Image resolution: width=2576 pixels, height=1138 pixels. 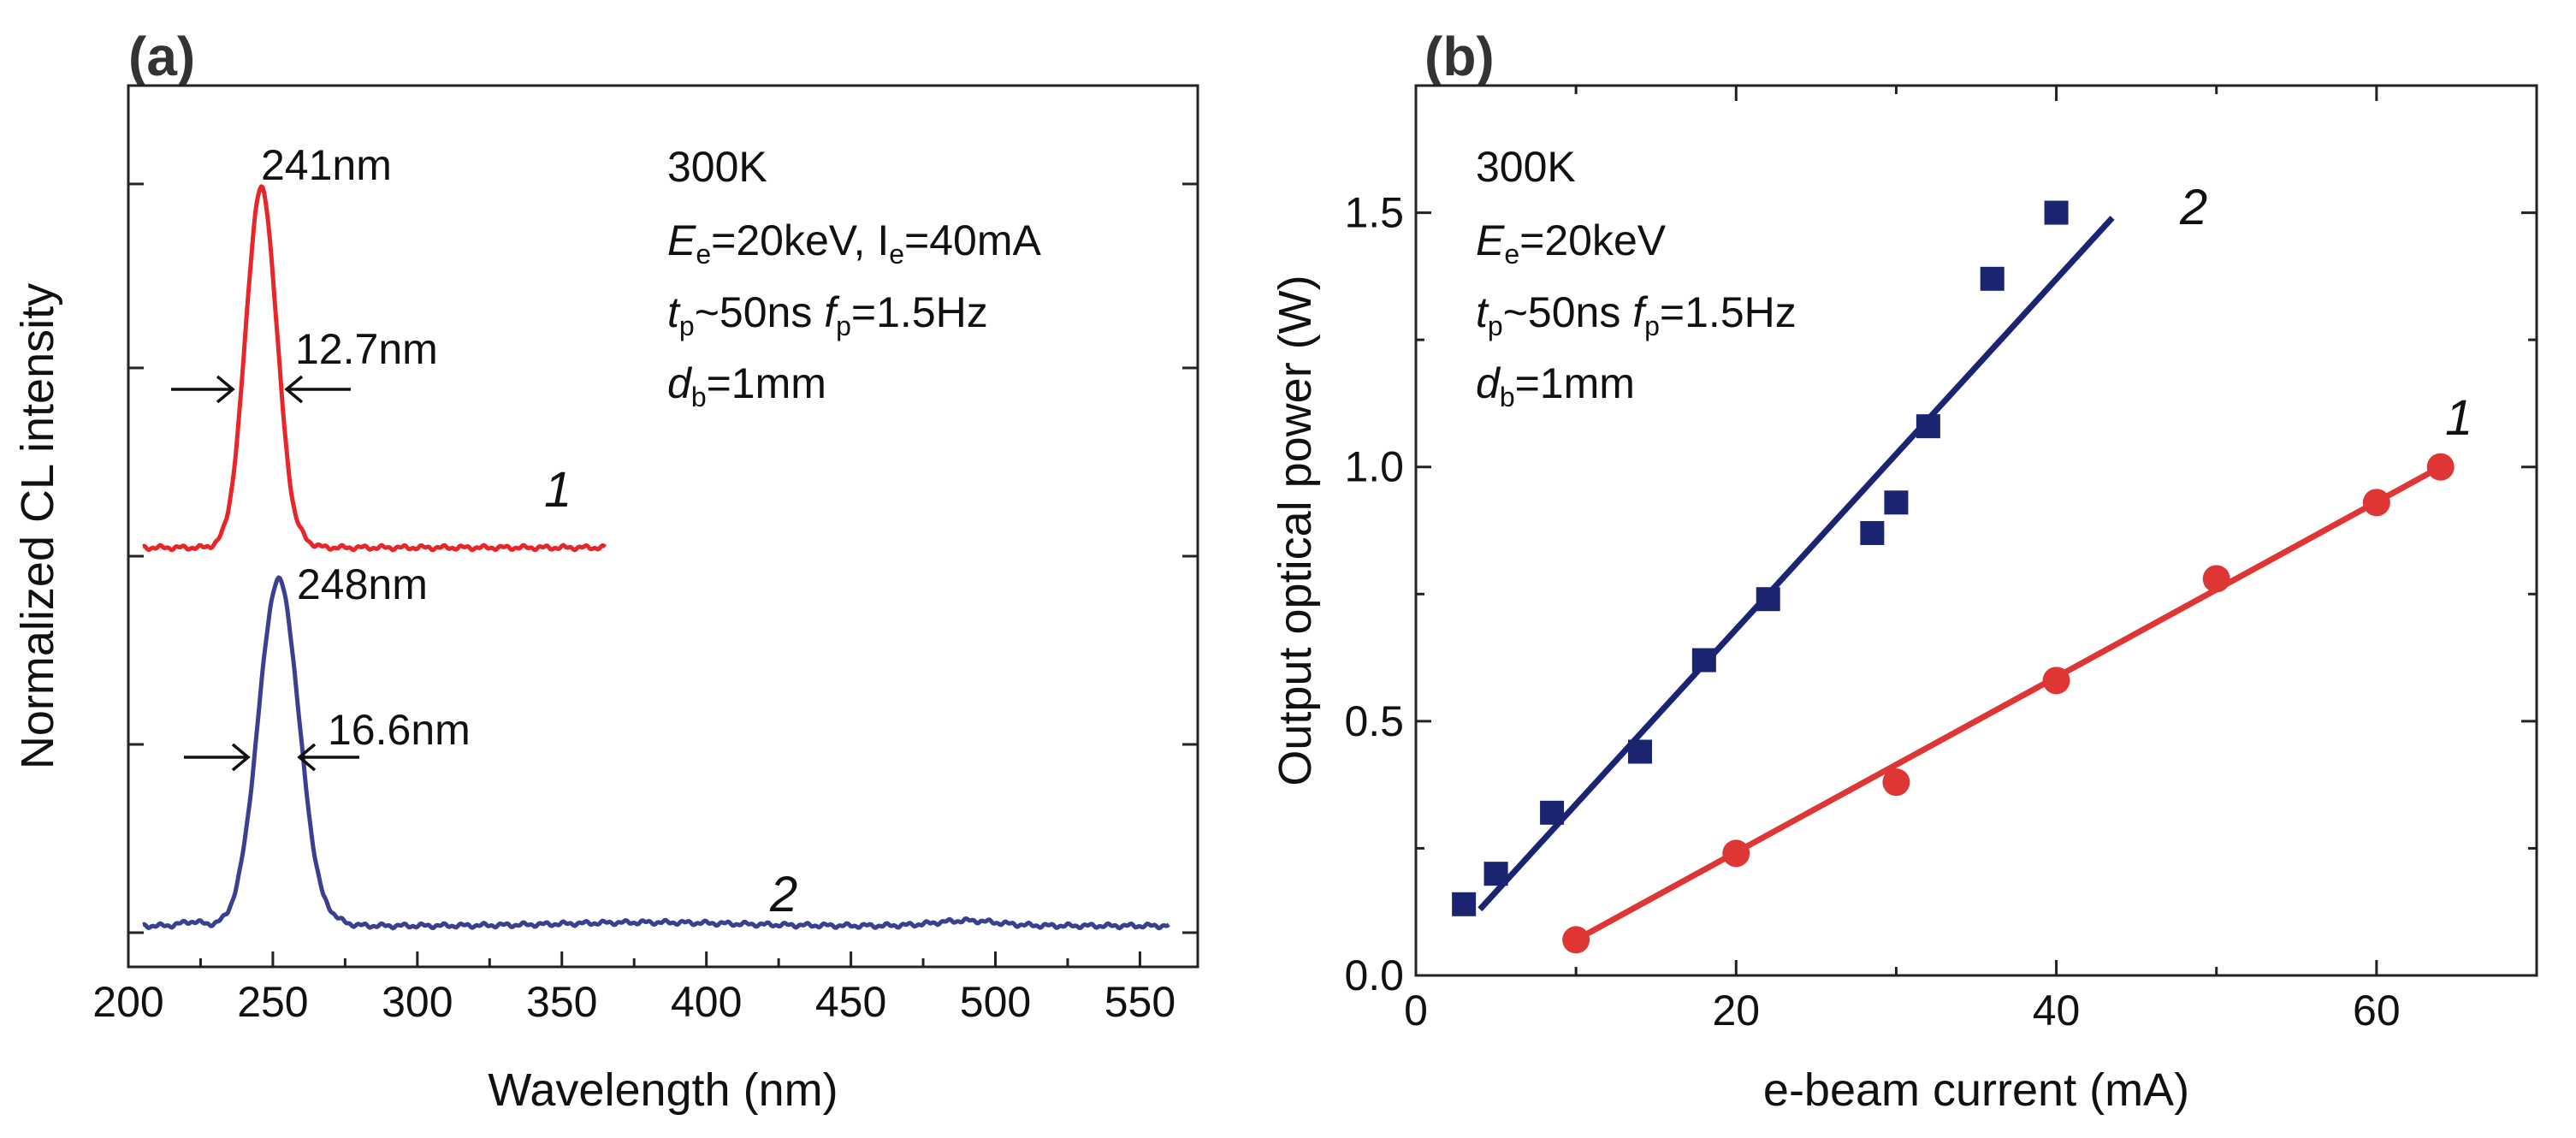 I want to click on panel-a-x-ticks: 200 250 300 350 400 450 500 550, so click(x=633, y=988).